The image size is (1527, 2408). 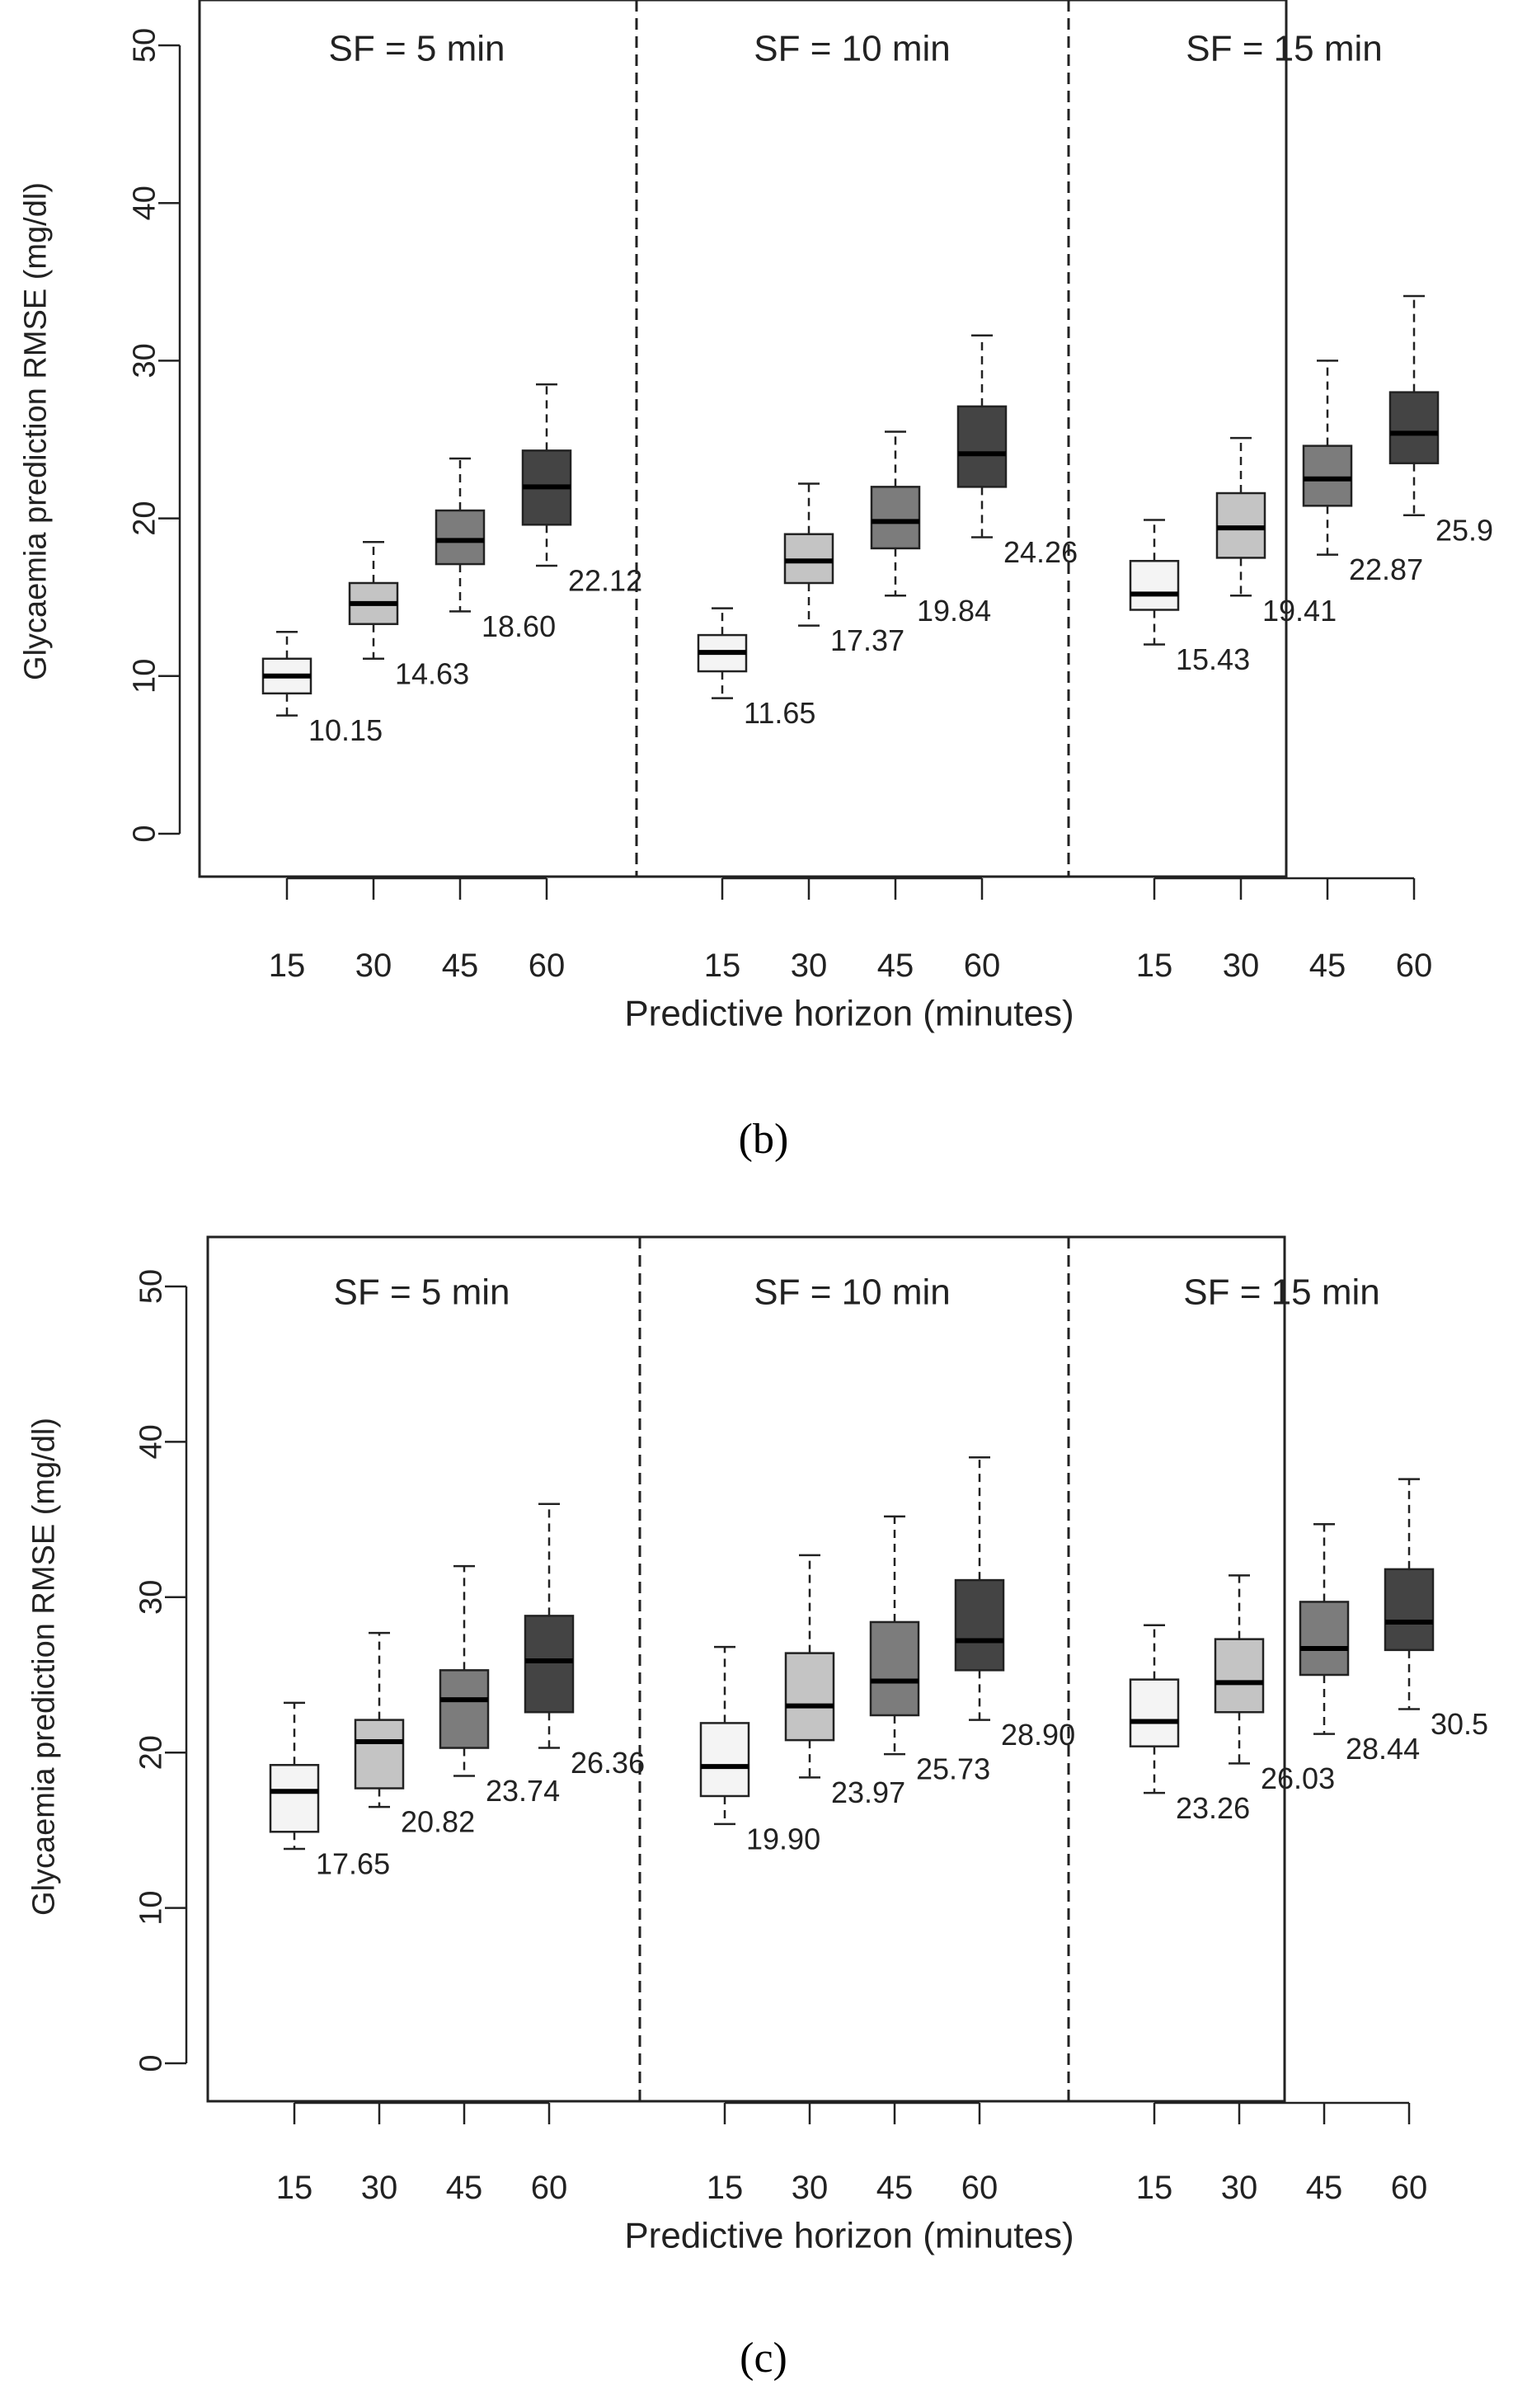 What do you see at coordinates (1460, 1724) in the screenshot?
I see `data-label: 30.5` at bounding box center [1460, 1724].